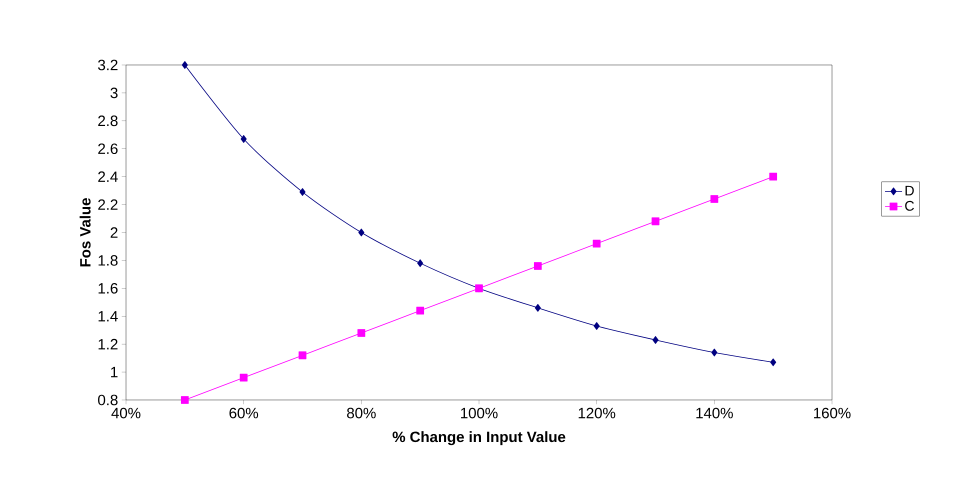 This screenshot has height=497, width=962. What do you see at coordinates (114, 93) in the screenshot?
I see `y-tick-label: 3` at bounding box center [114, 93].